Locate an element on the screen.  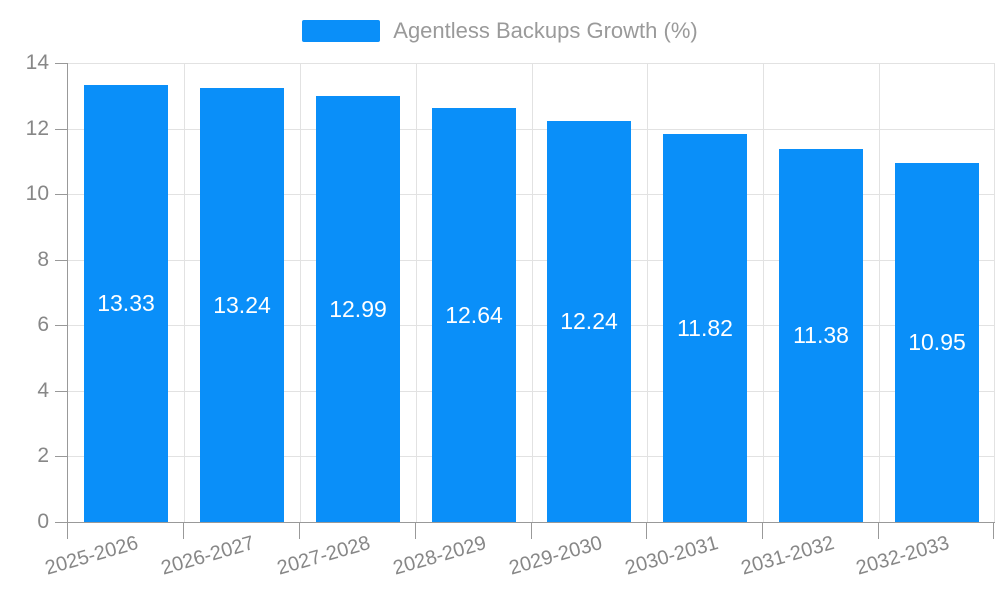
y-axis-tick-label: 2 is located at coordinates (43, 455).